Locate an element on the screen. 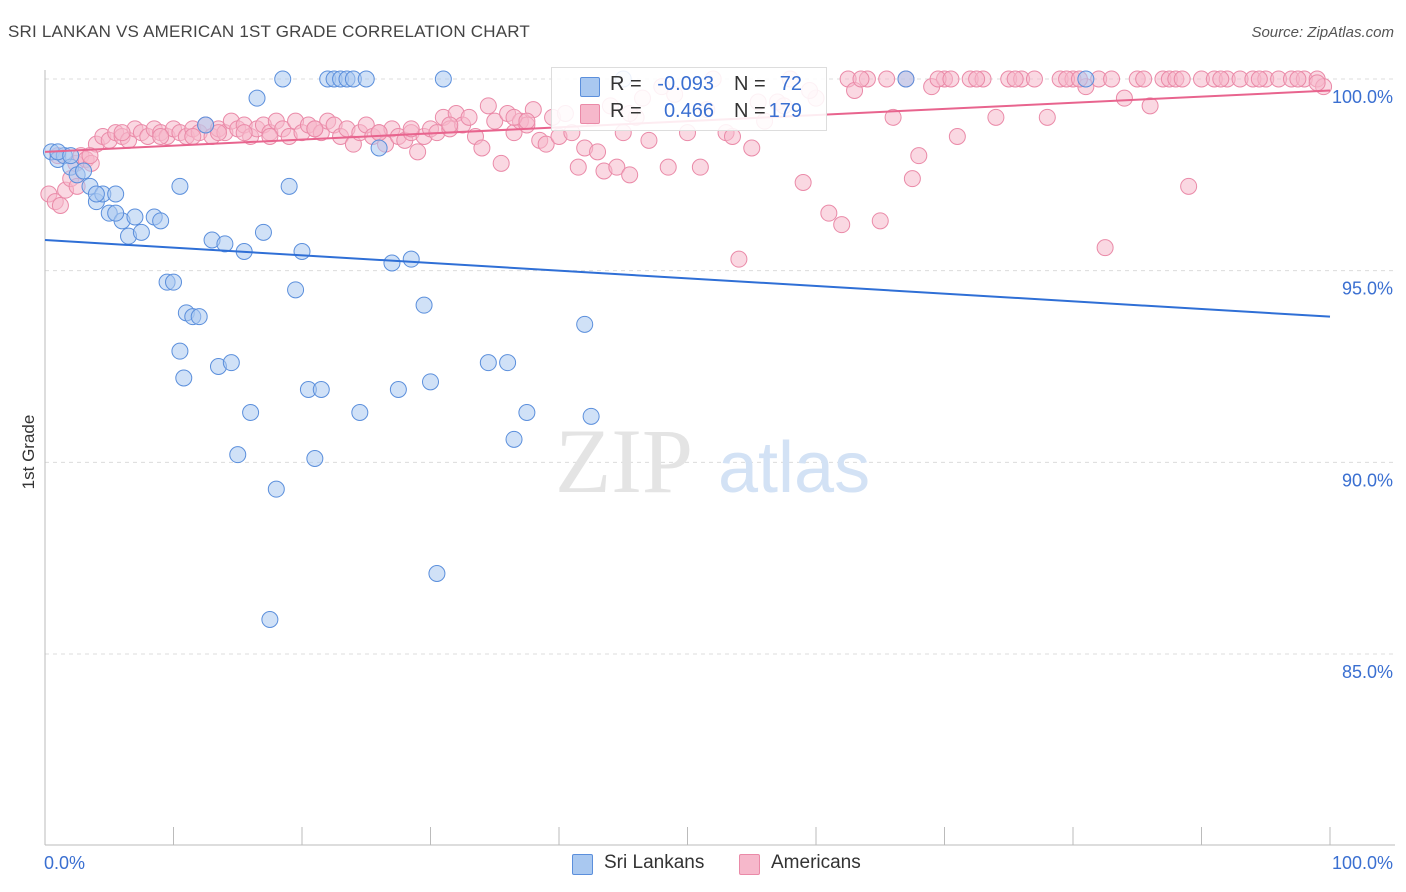 Image resolution: width=1406 pixels, height=892 pixels. y-tick-label: 100.0% is located at coordinates (1362, 97).